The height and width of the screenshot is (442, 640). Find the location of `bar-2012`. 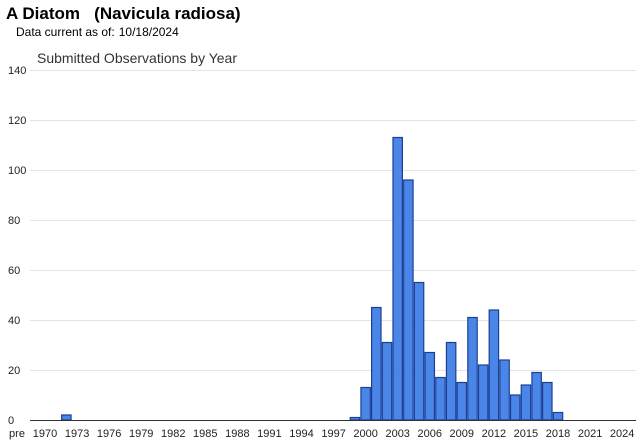

bar-2012 is located at coordinates (494, 365).